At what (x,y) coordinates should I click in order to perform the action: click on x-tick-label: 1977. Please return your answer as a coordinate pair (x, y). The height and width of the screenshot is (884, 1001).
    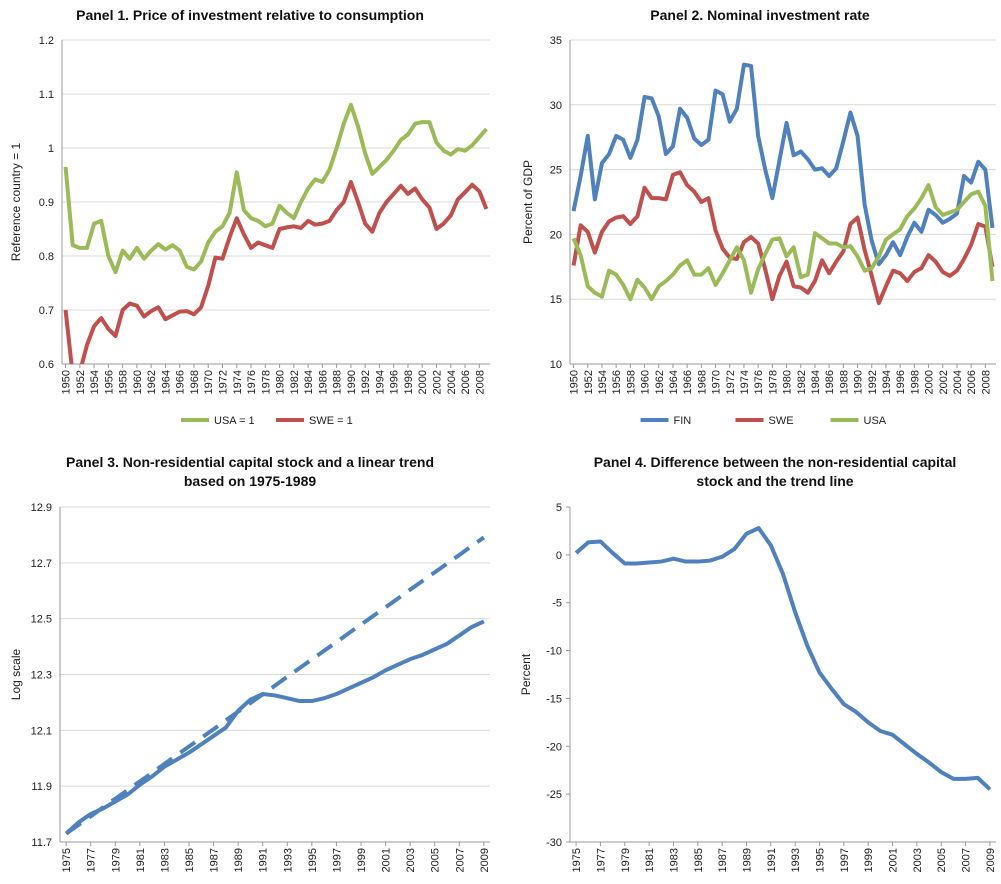
    Looking at the image, I should click on (601, 860).